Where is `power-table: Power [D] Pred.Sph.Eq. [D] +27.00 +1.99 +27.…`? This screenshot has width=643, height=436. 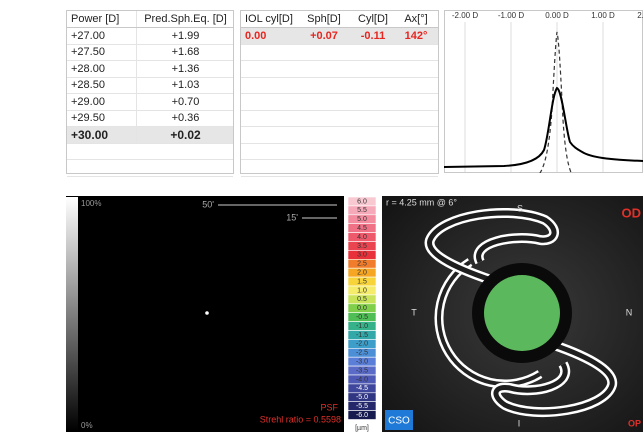
power-table: Power [D] Pred.Sph.Eq. [D] +27.00 +1.99 +27.… is located at coordinates (150, 93).